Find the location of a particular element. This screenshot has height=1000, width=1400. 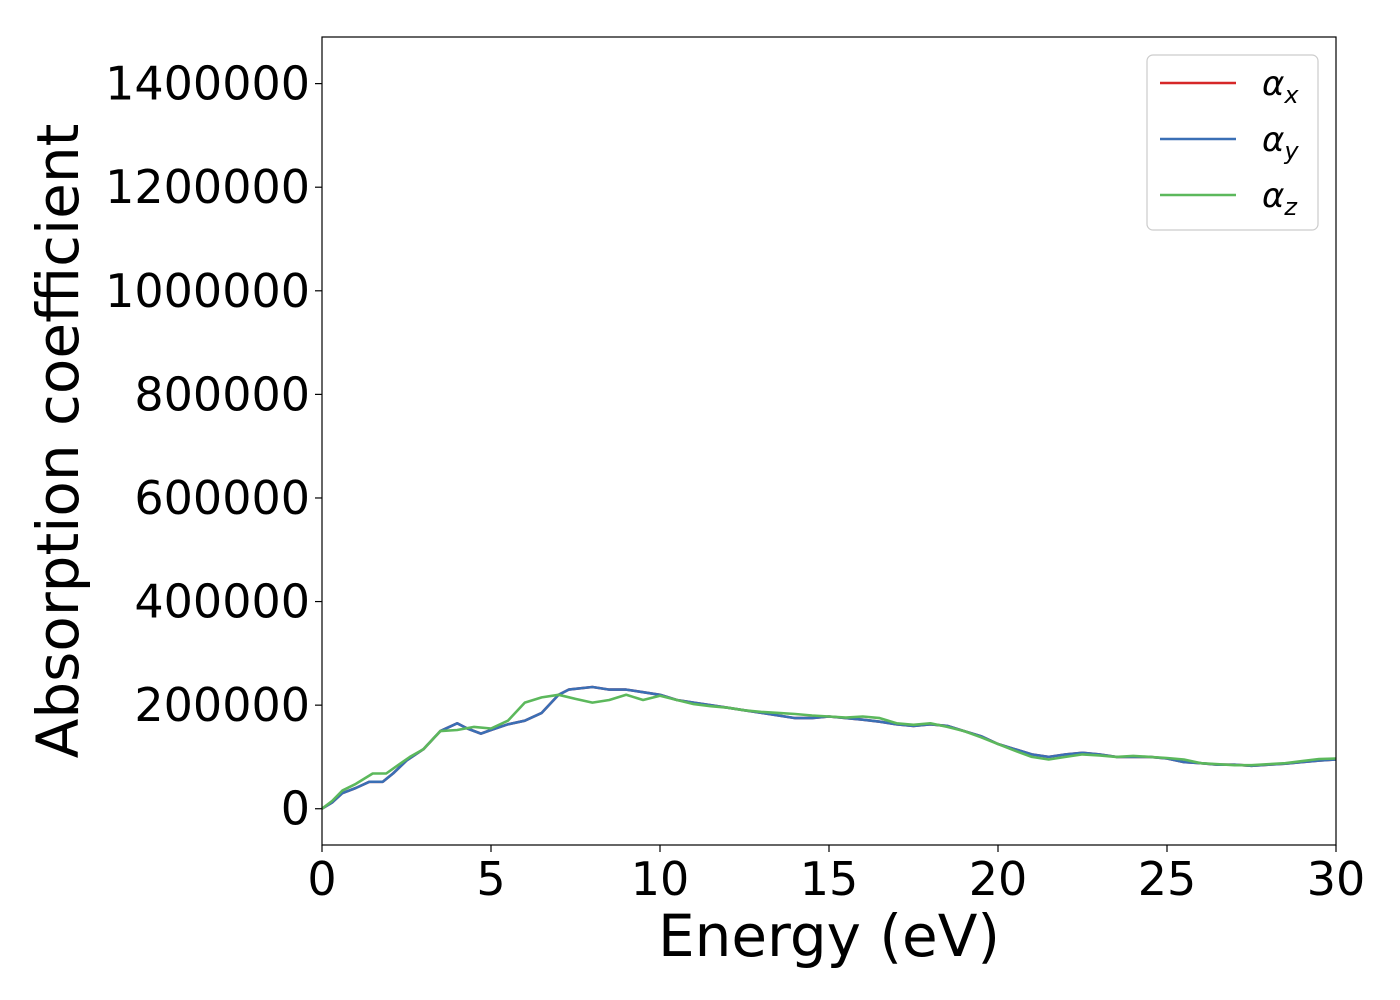

x-tick-label: 10 is located at coordinates (660, 879).